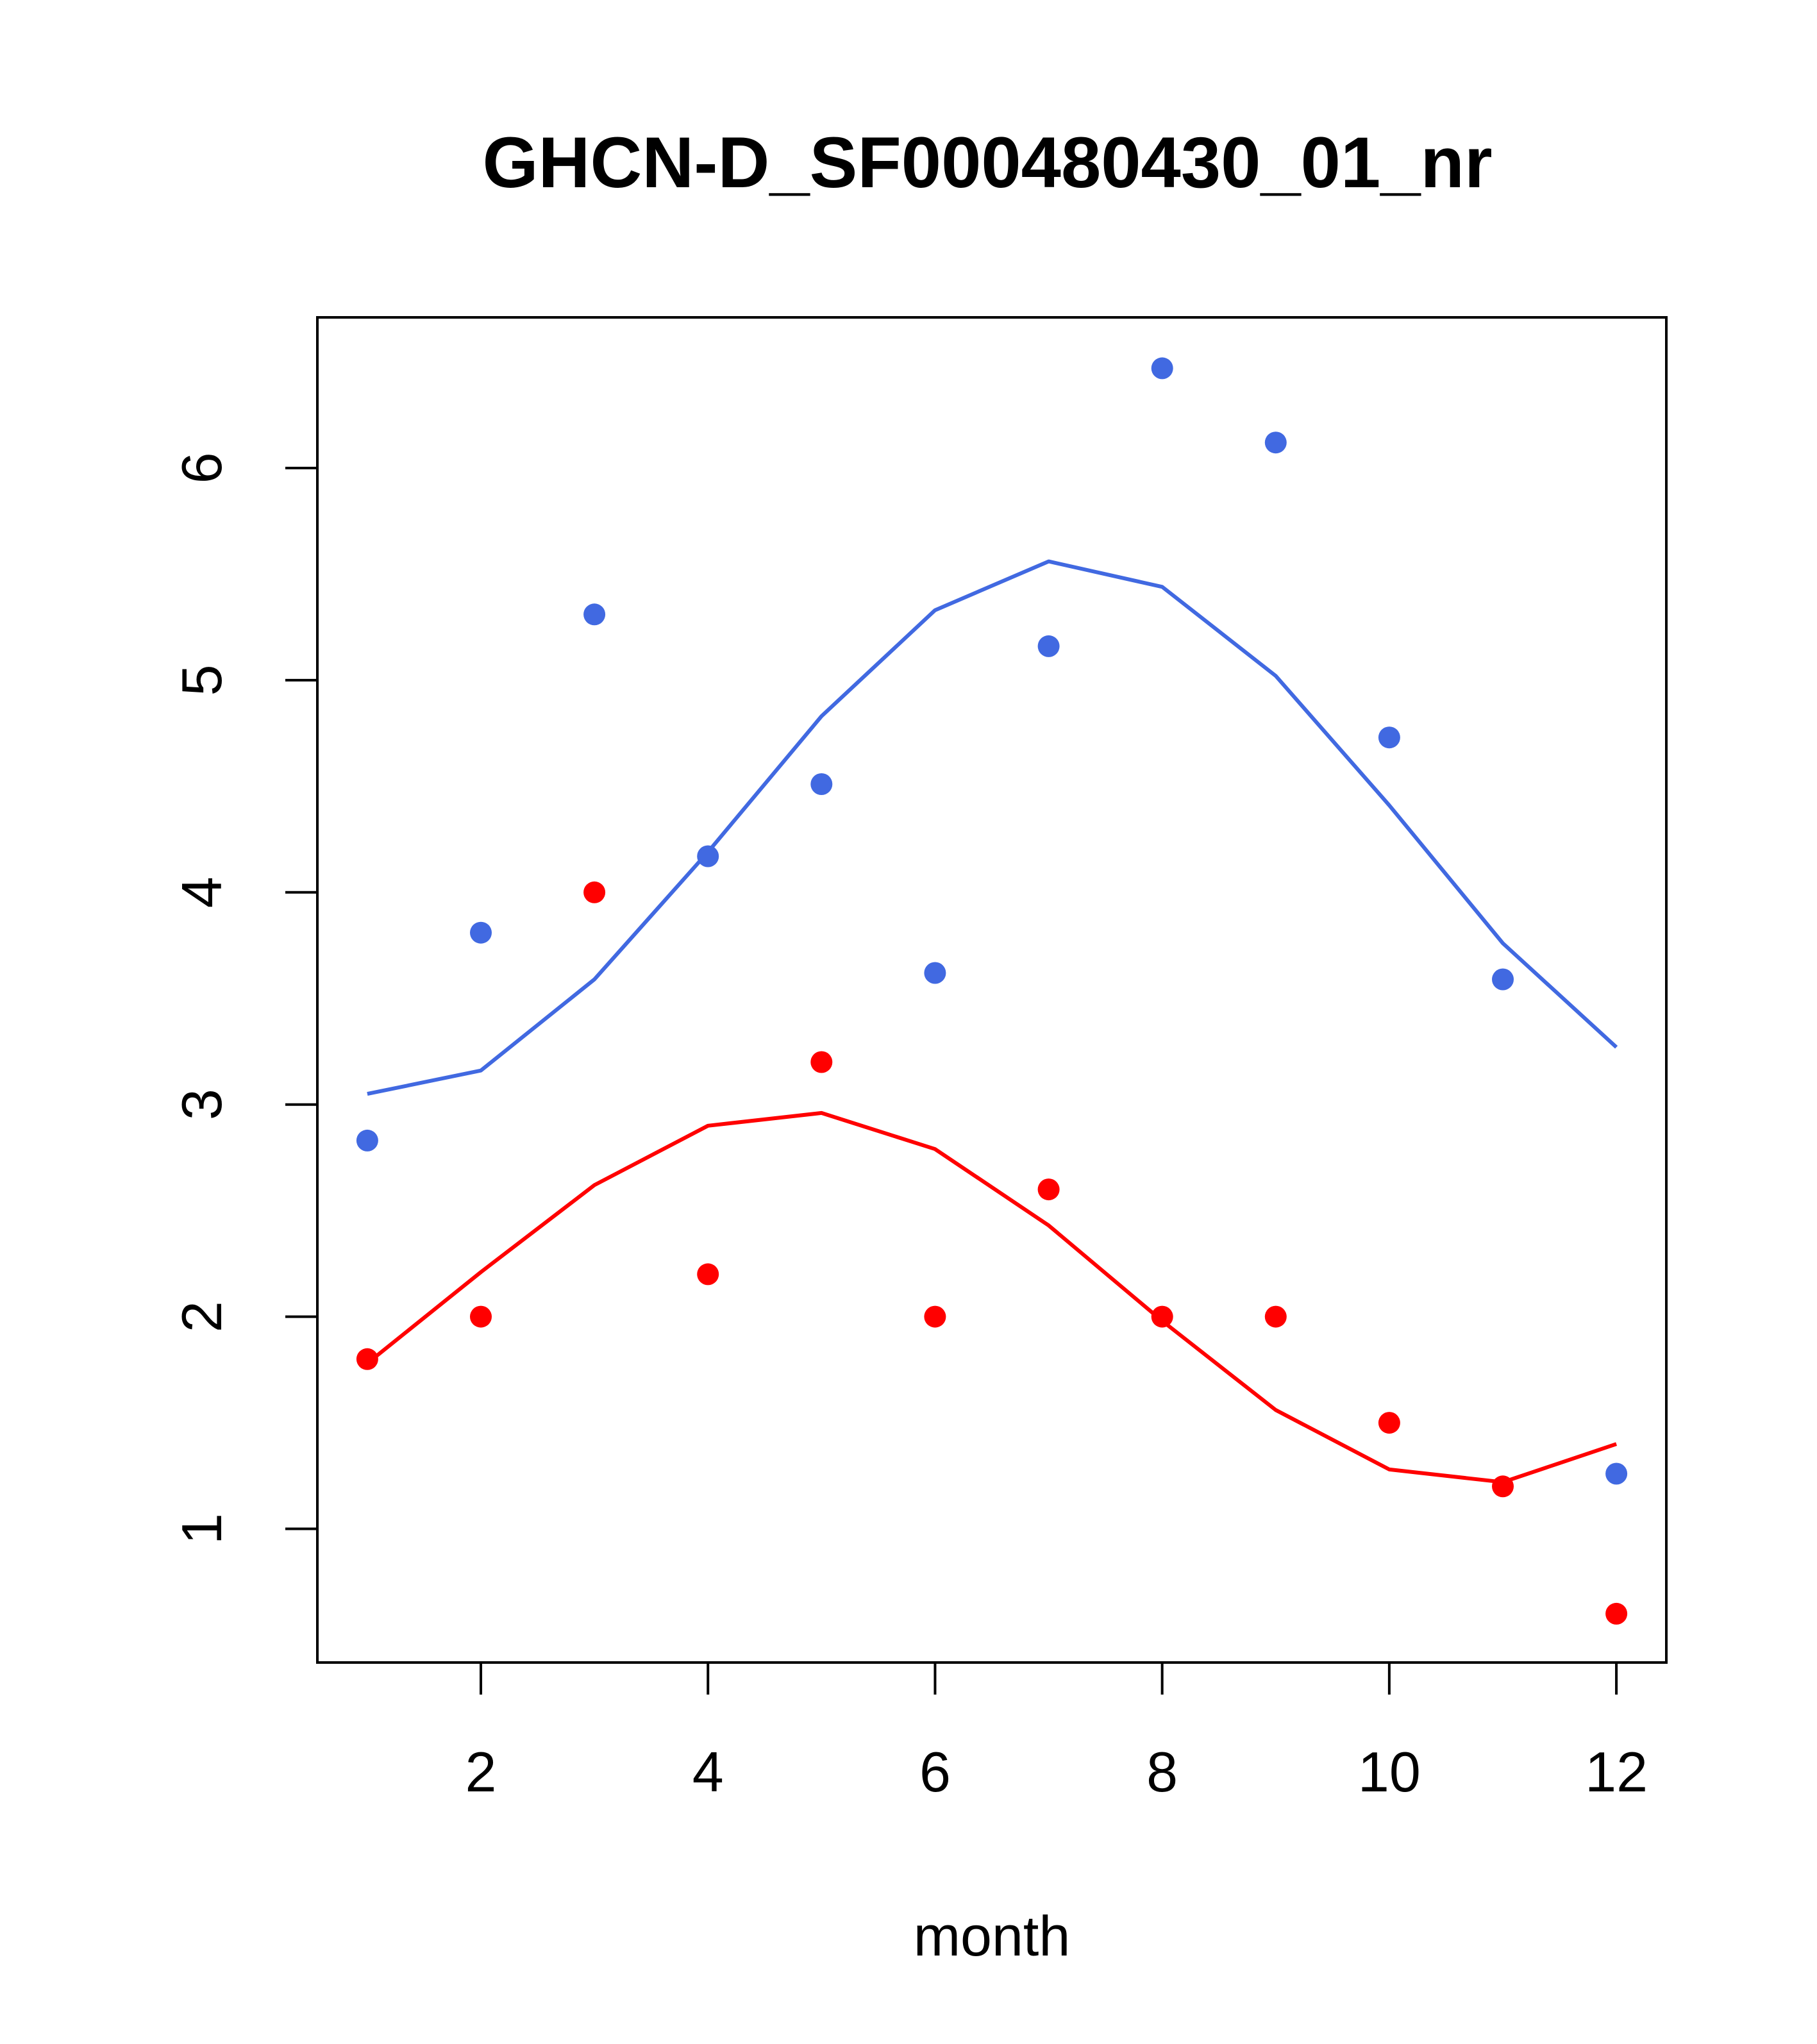  Describe the element at coordinates (201, 467) in the screenshot. I see `y-tick-label: 6` at that location.